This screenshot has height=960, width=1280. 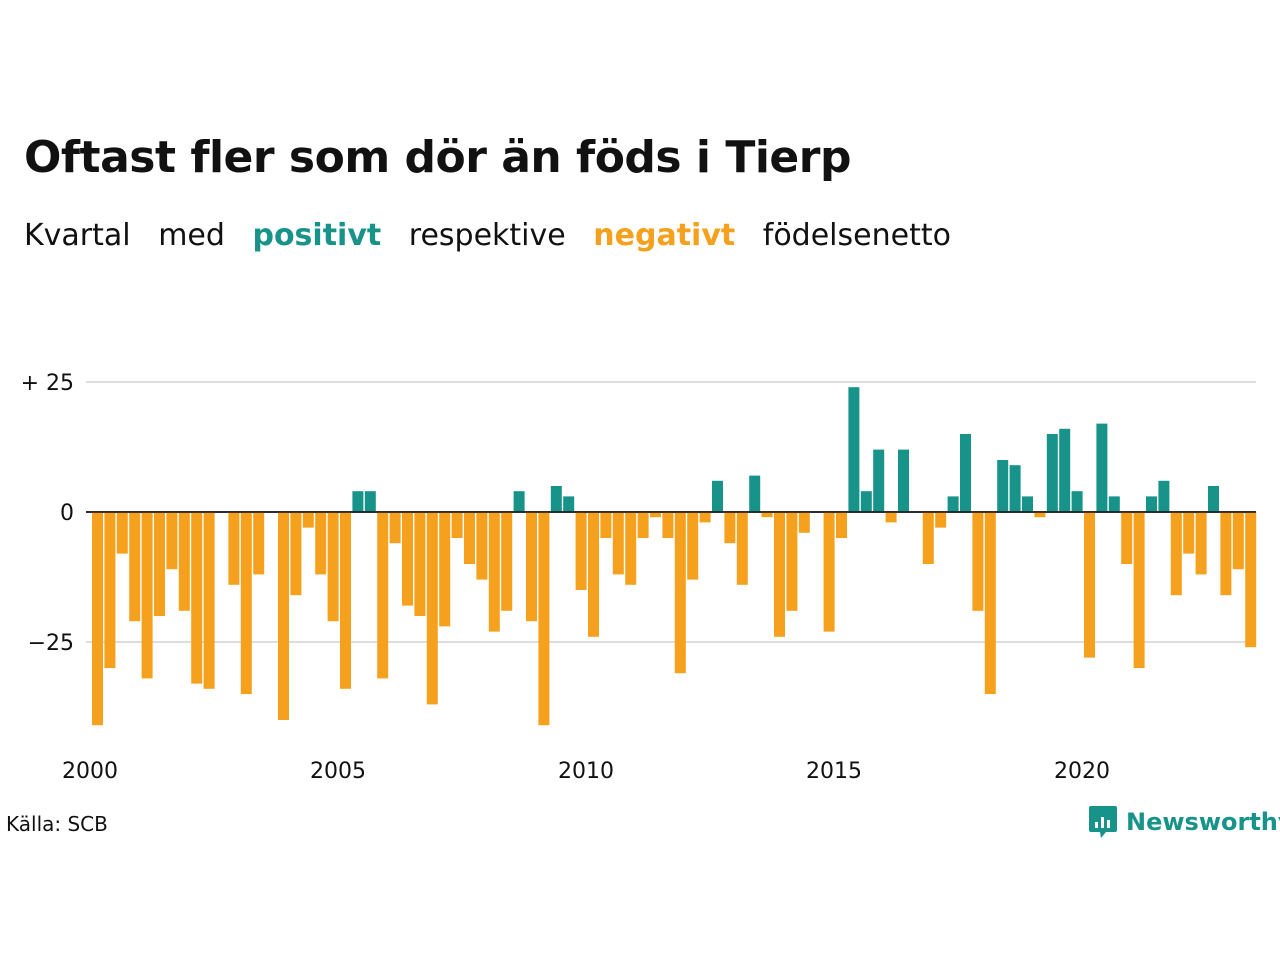 I want to click on x-tick-label: 2000, so click(x=90, y=771).